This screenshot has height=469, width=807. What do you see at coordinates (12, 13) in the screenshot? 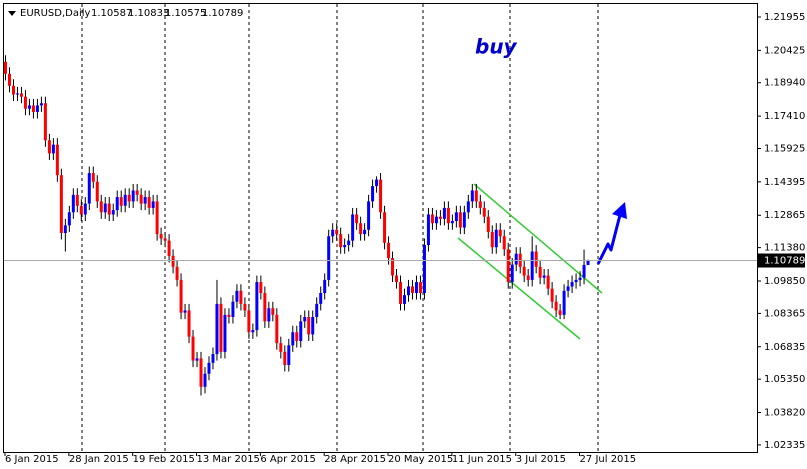
I see `menu-triangle` at bounding box center [12, 13].